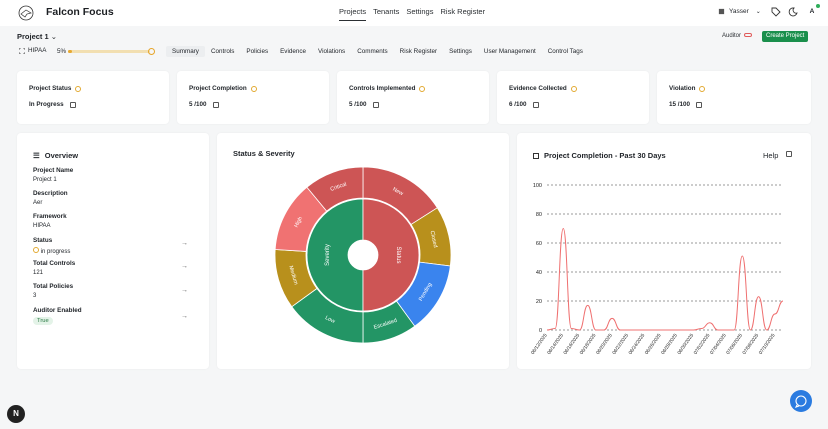  I want to click on outer-label: New, so click(397, 192).